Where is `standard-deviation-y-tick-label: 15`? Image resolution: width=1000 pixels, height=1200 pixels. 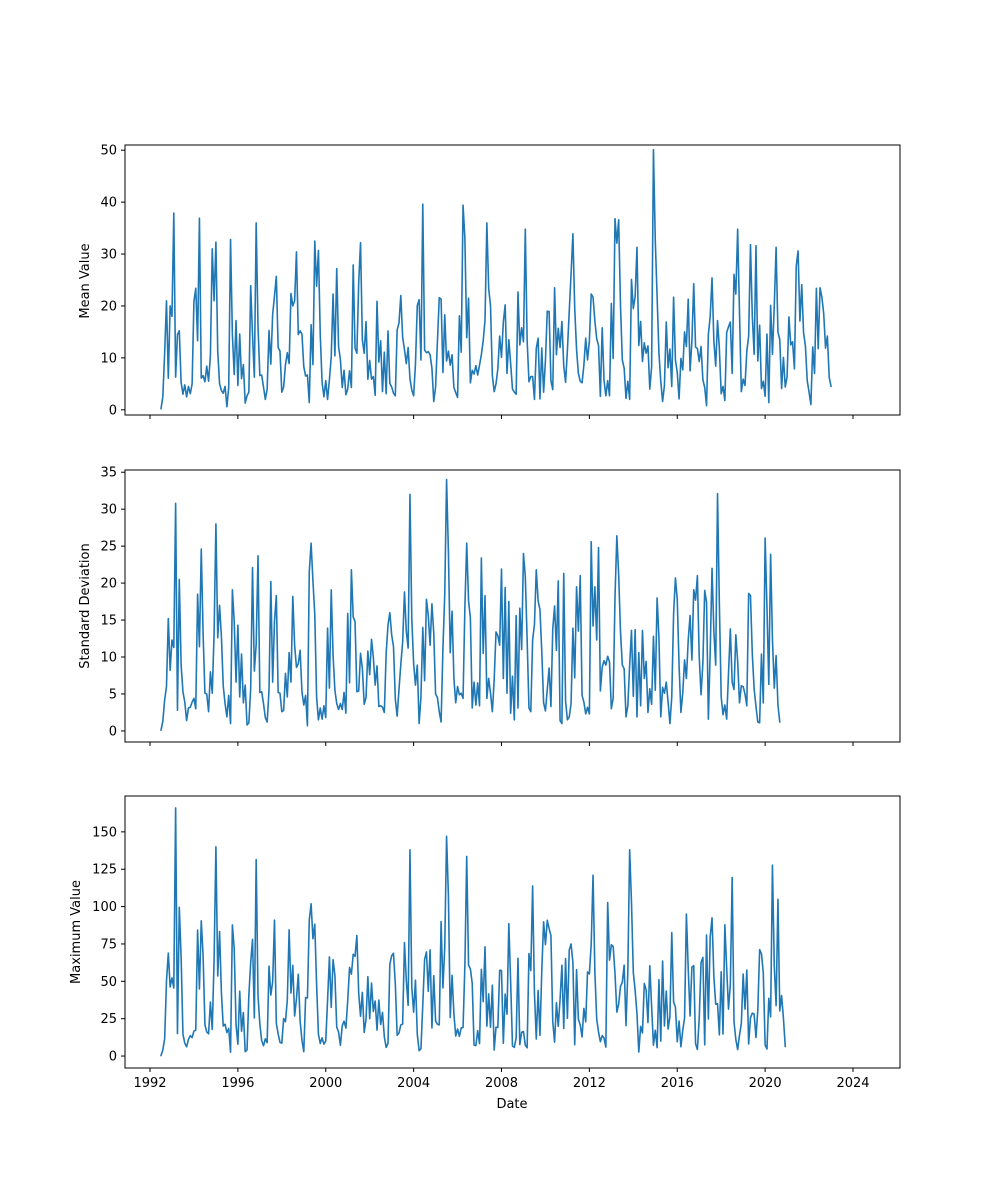
standard-deviation-y-tick-label: 15 is located at coordinates (108, 621).